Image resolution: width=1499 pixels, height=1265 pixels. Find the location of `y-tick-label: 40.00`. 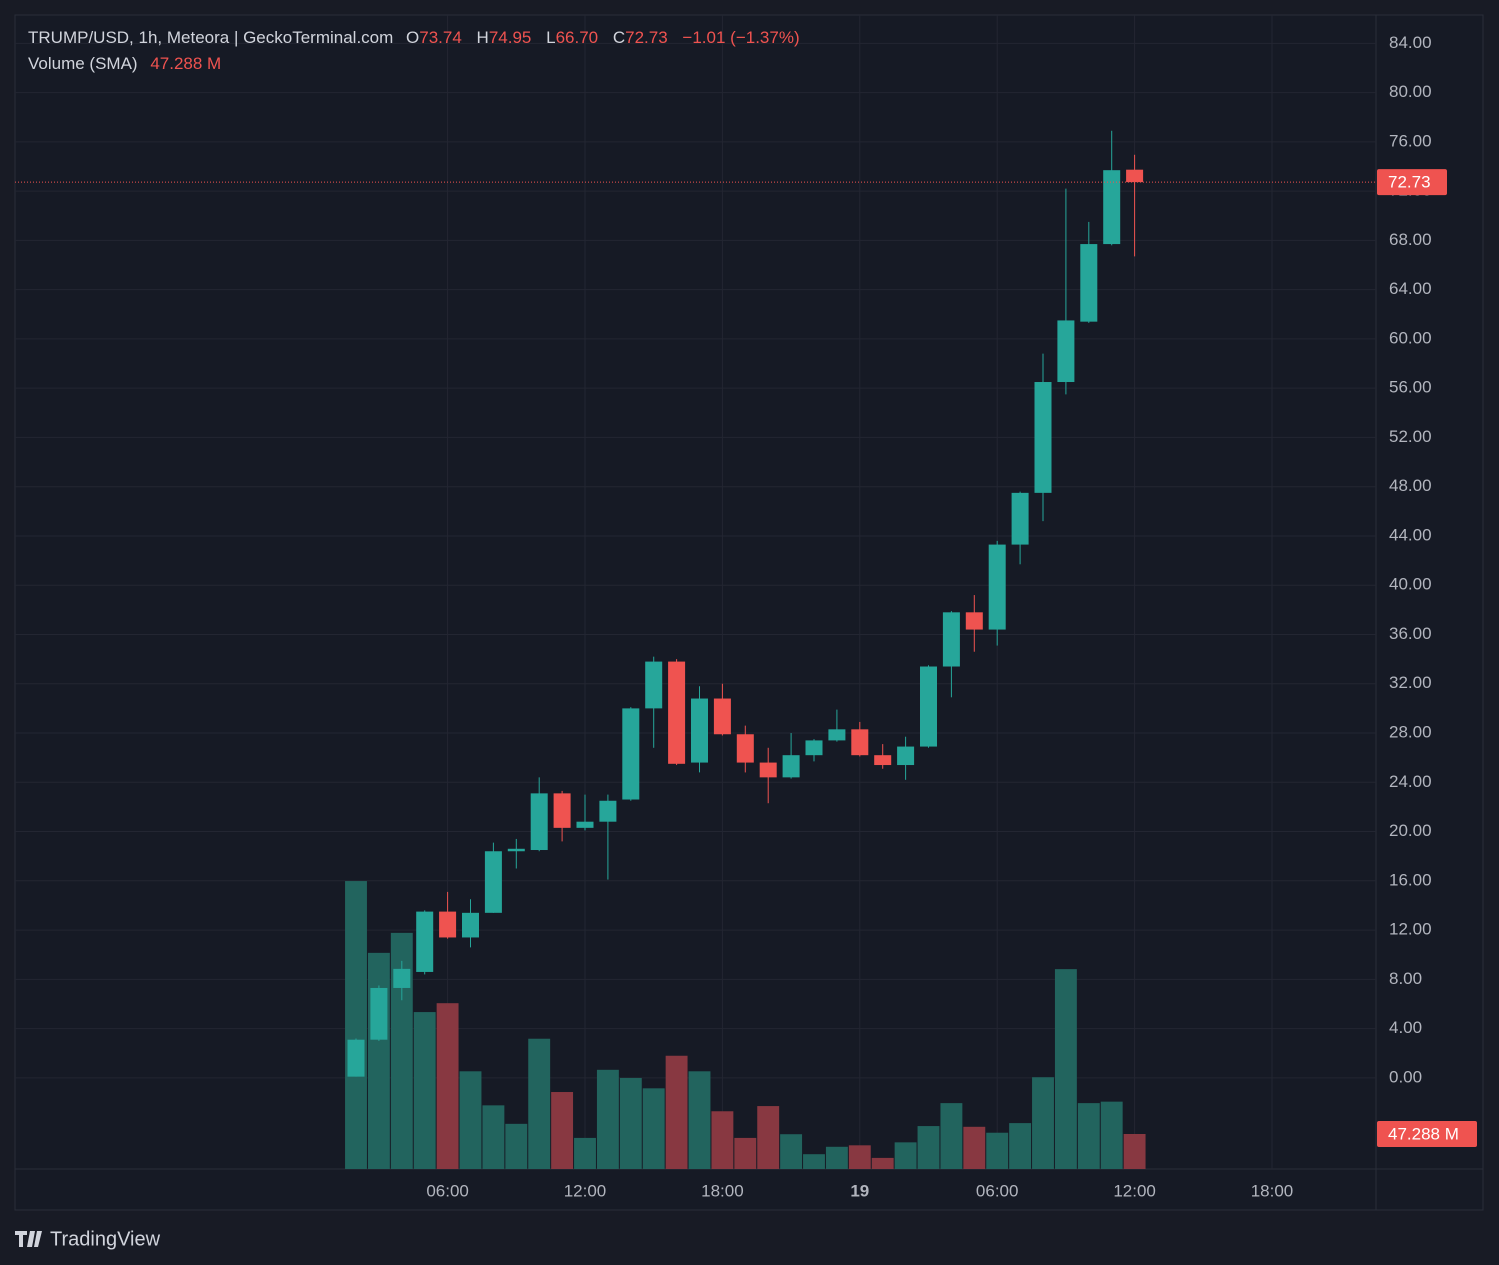

y-tick-label: 40.00 is located at coordinates (1410, 584).